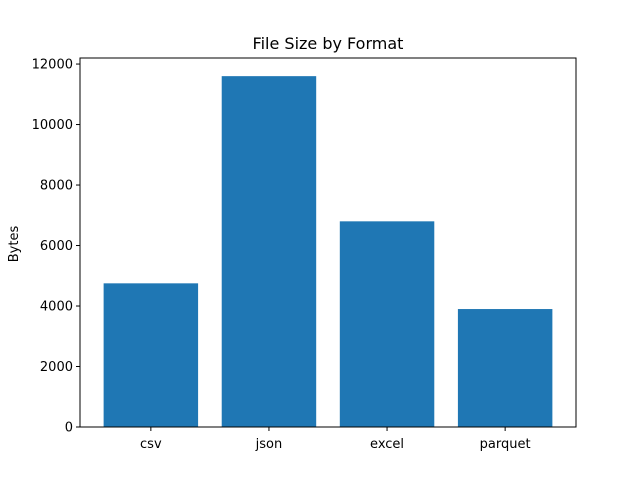 Image resolution: width=640 pixels, height=480 pixels. What do you see at coordinates (387, 324) in the screenshot?
I see `bar-excel` at bounding box center [387, 324].